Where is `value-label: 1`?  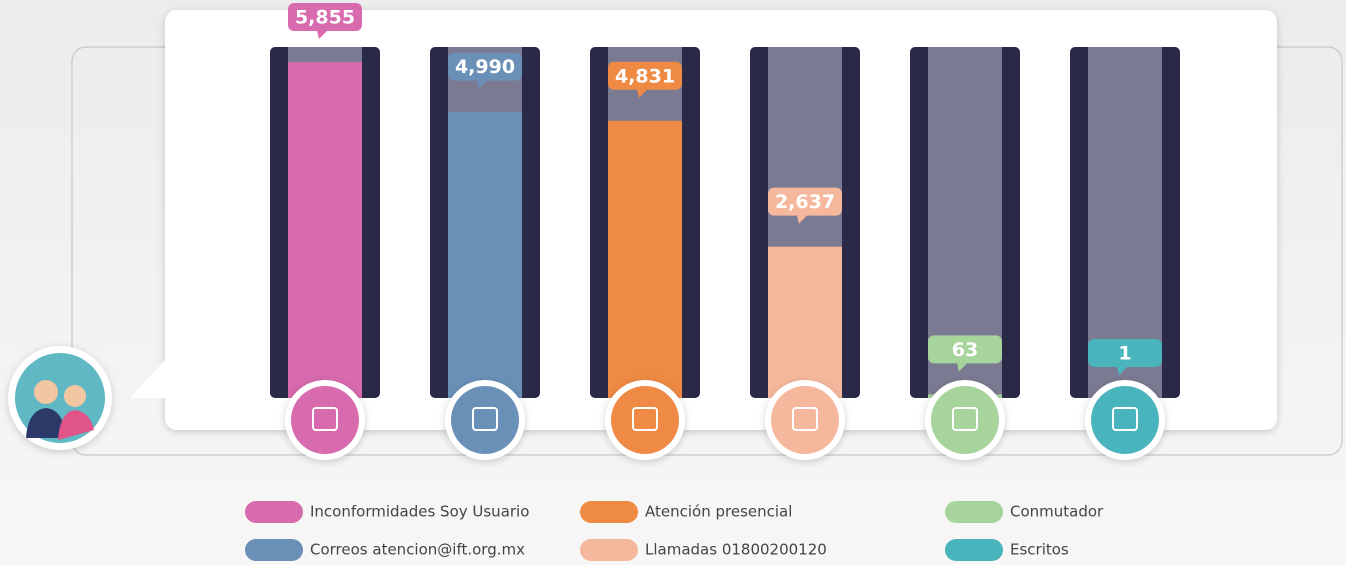 value-label: 1 is located at coordinates (1124, 353).